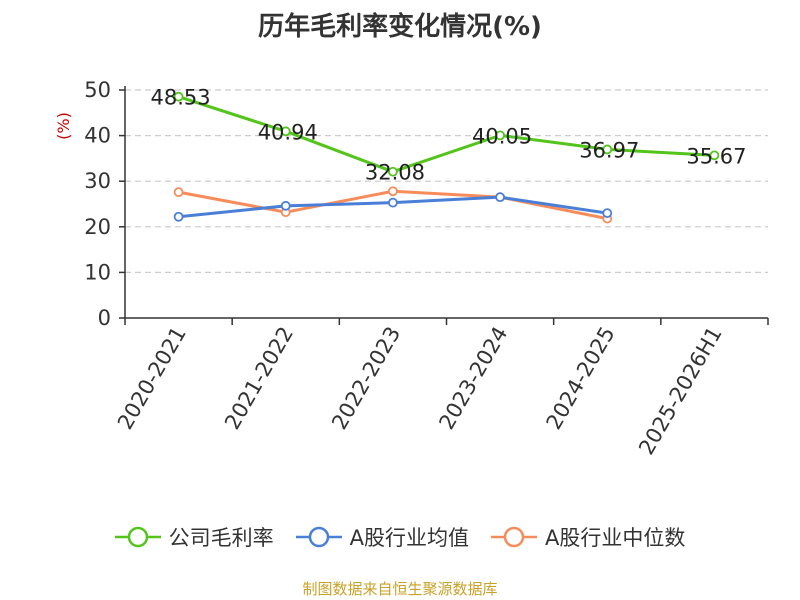  I want to click on data-label: 40.05, so click(502, 136).